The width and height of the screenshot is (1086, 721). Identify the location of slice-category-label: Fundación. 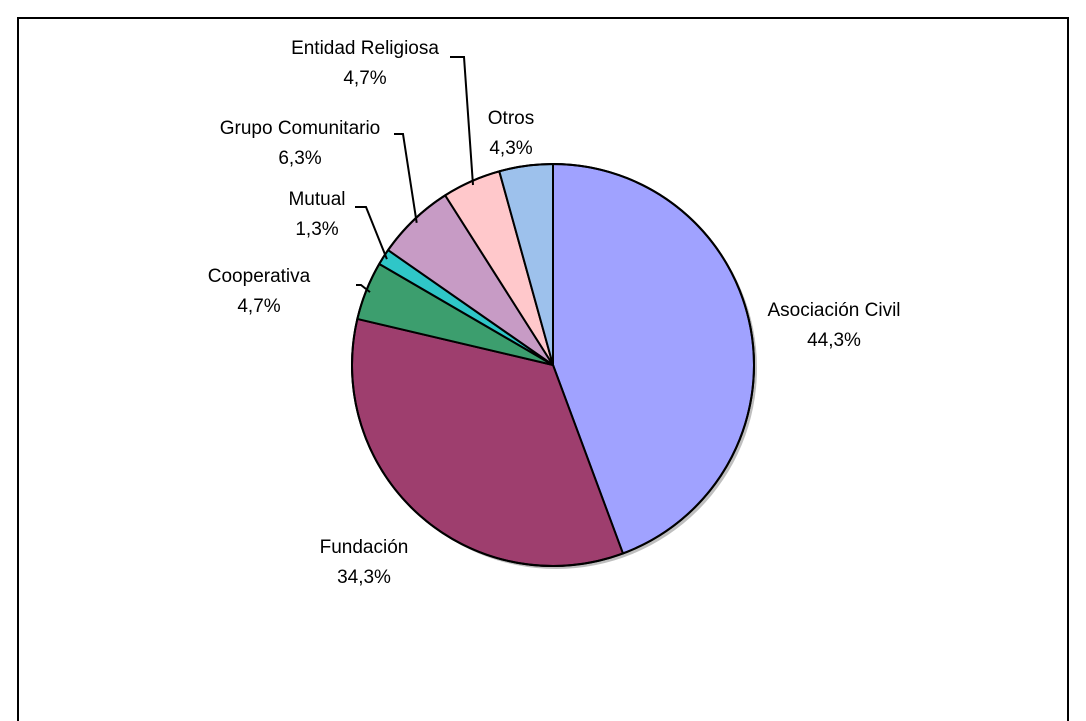
(364, 547).